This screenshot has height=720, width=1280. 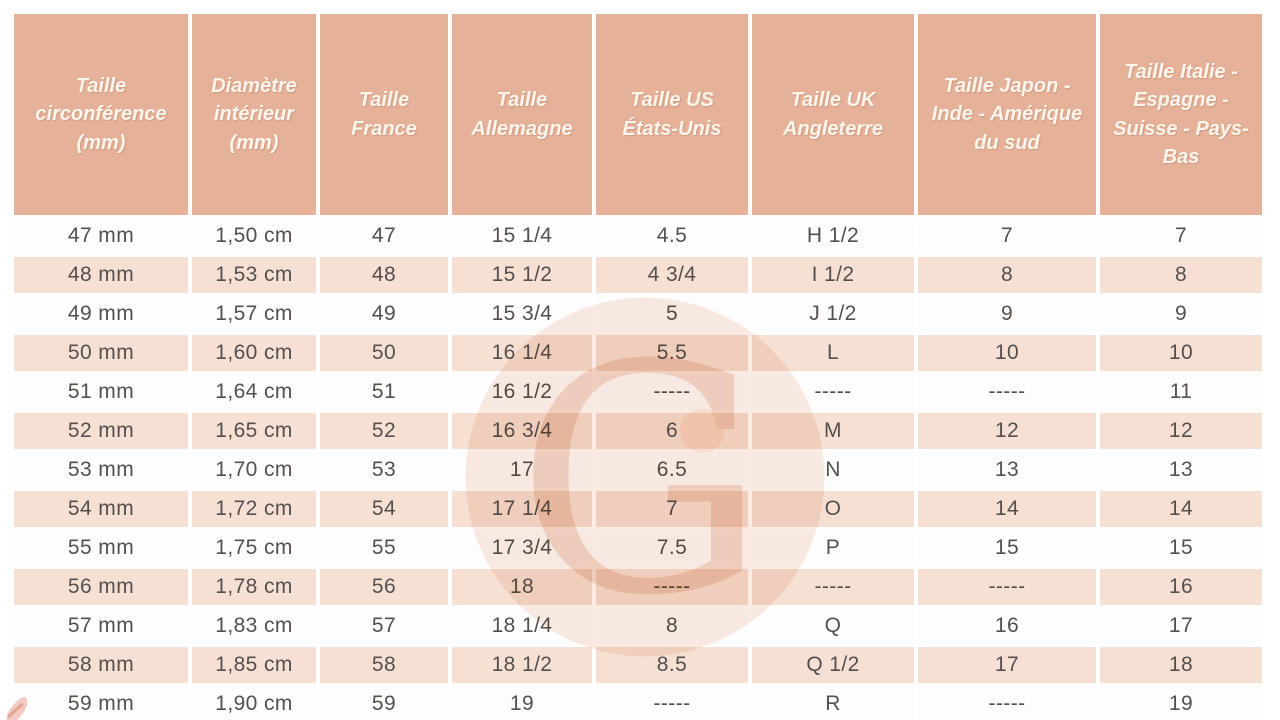 What do you see at coordinates (254, 236) in the screenshot?
I see `table-cell: 1,50 cm` at bounding box center [254, 236].